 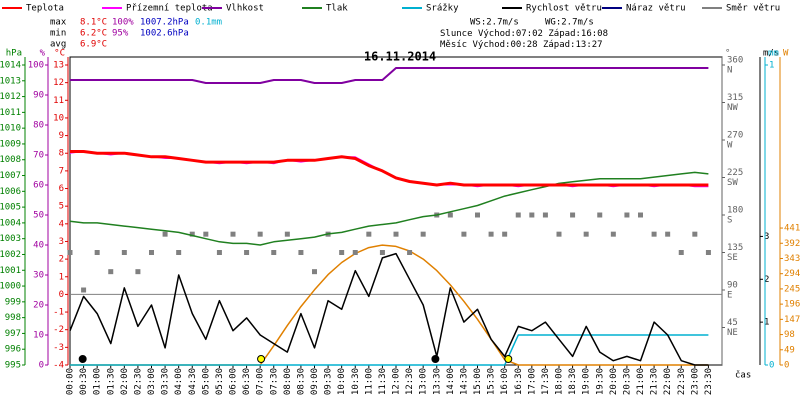 I want to click on sun-set-marker, so click(x=508, y=359).